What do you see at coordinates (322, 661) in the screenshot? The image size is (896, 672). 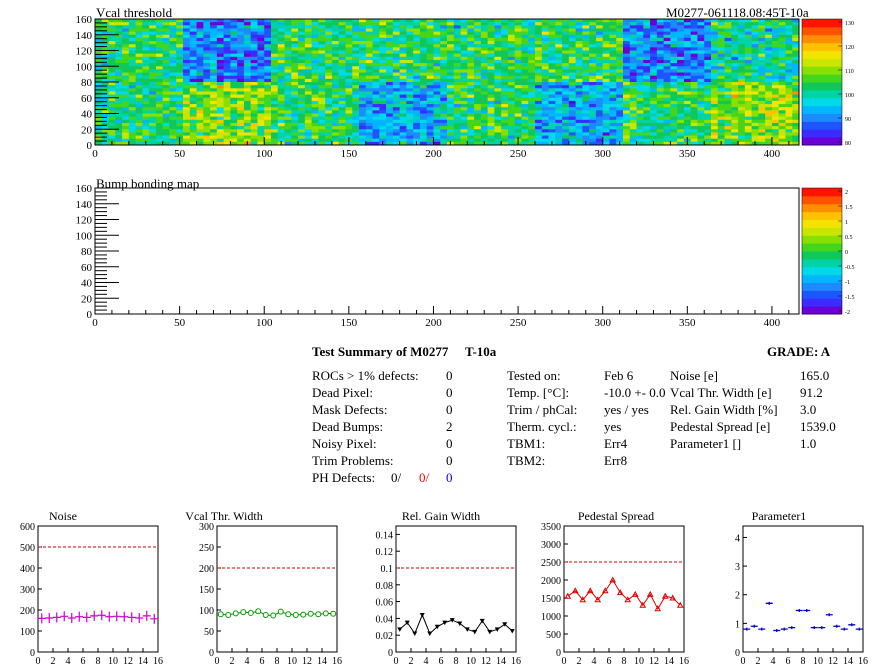 I see `x-tick-label: 14` at bounding box center [322, 661].